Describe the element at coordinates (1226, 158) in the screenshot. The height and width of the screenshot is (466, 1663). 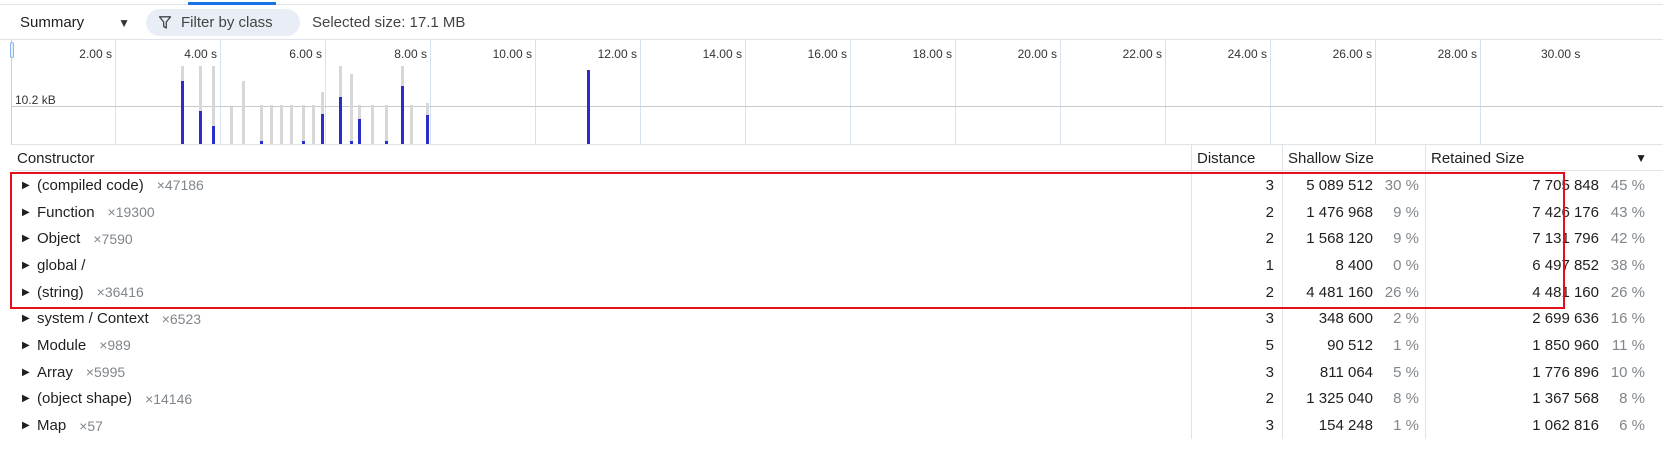
I see `column-header-label: Distance` at that location.